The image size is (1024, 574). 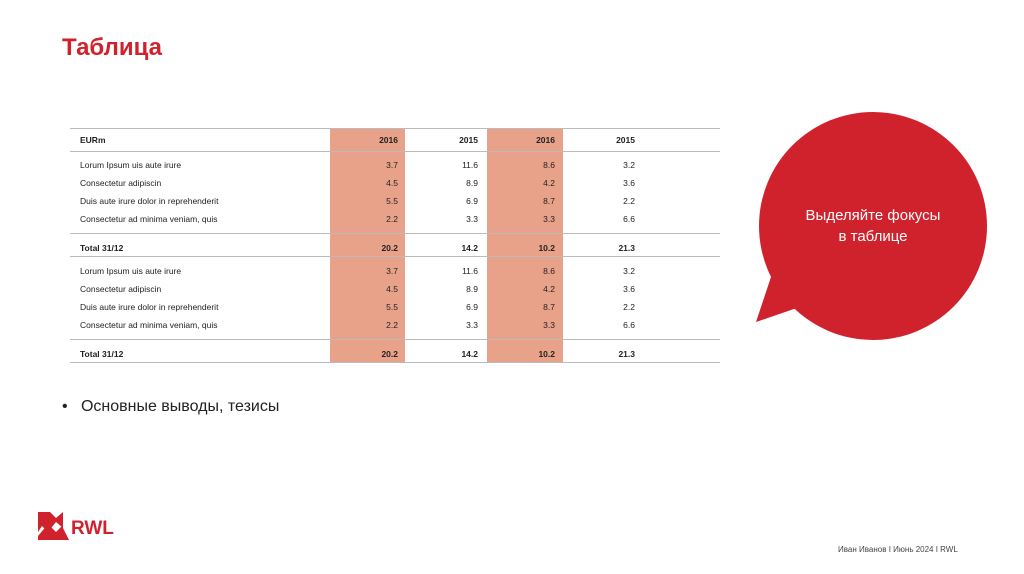 I want to click on page-title: Таблица, so click(x=112, y=47).